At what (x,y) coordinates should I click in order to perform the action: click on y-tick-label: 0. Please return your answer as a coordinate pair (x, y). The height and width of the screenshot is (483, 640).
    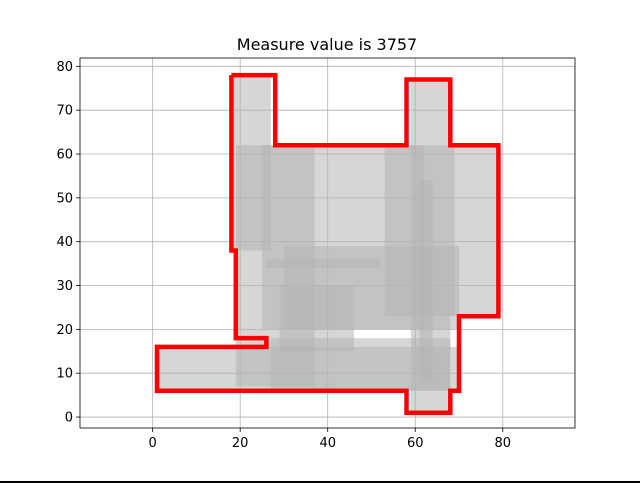
    Looking at the image, I should click on (69, 418).